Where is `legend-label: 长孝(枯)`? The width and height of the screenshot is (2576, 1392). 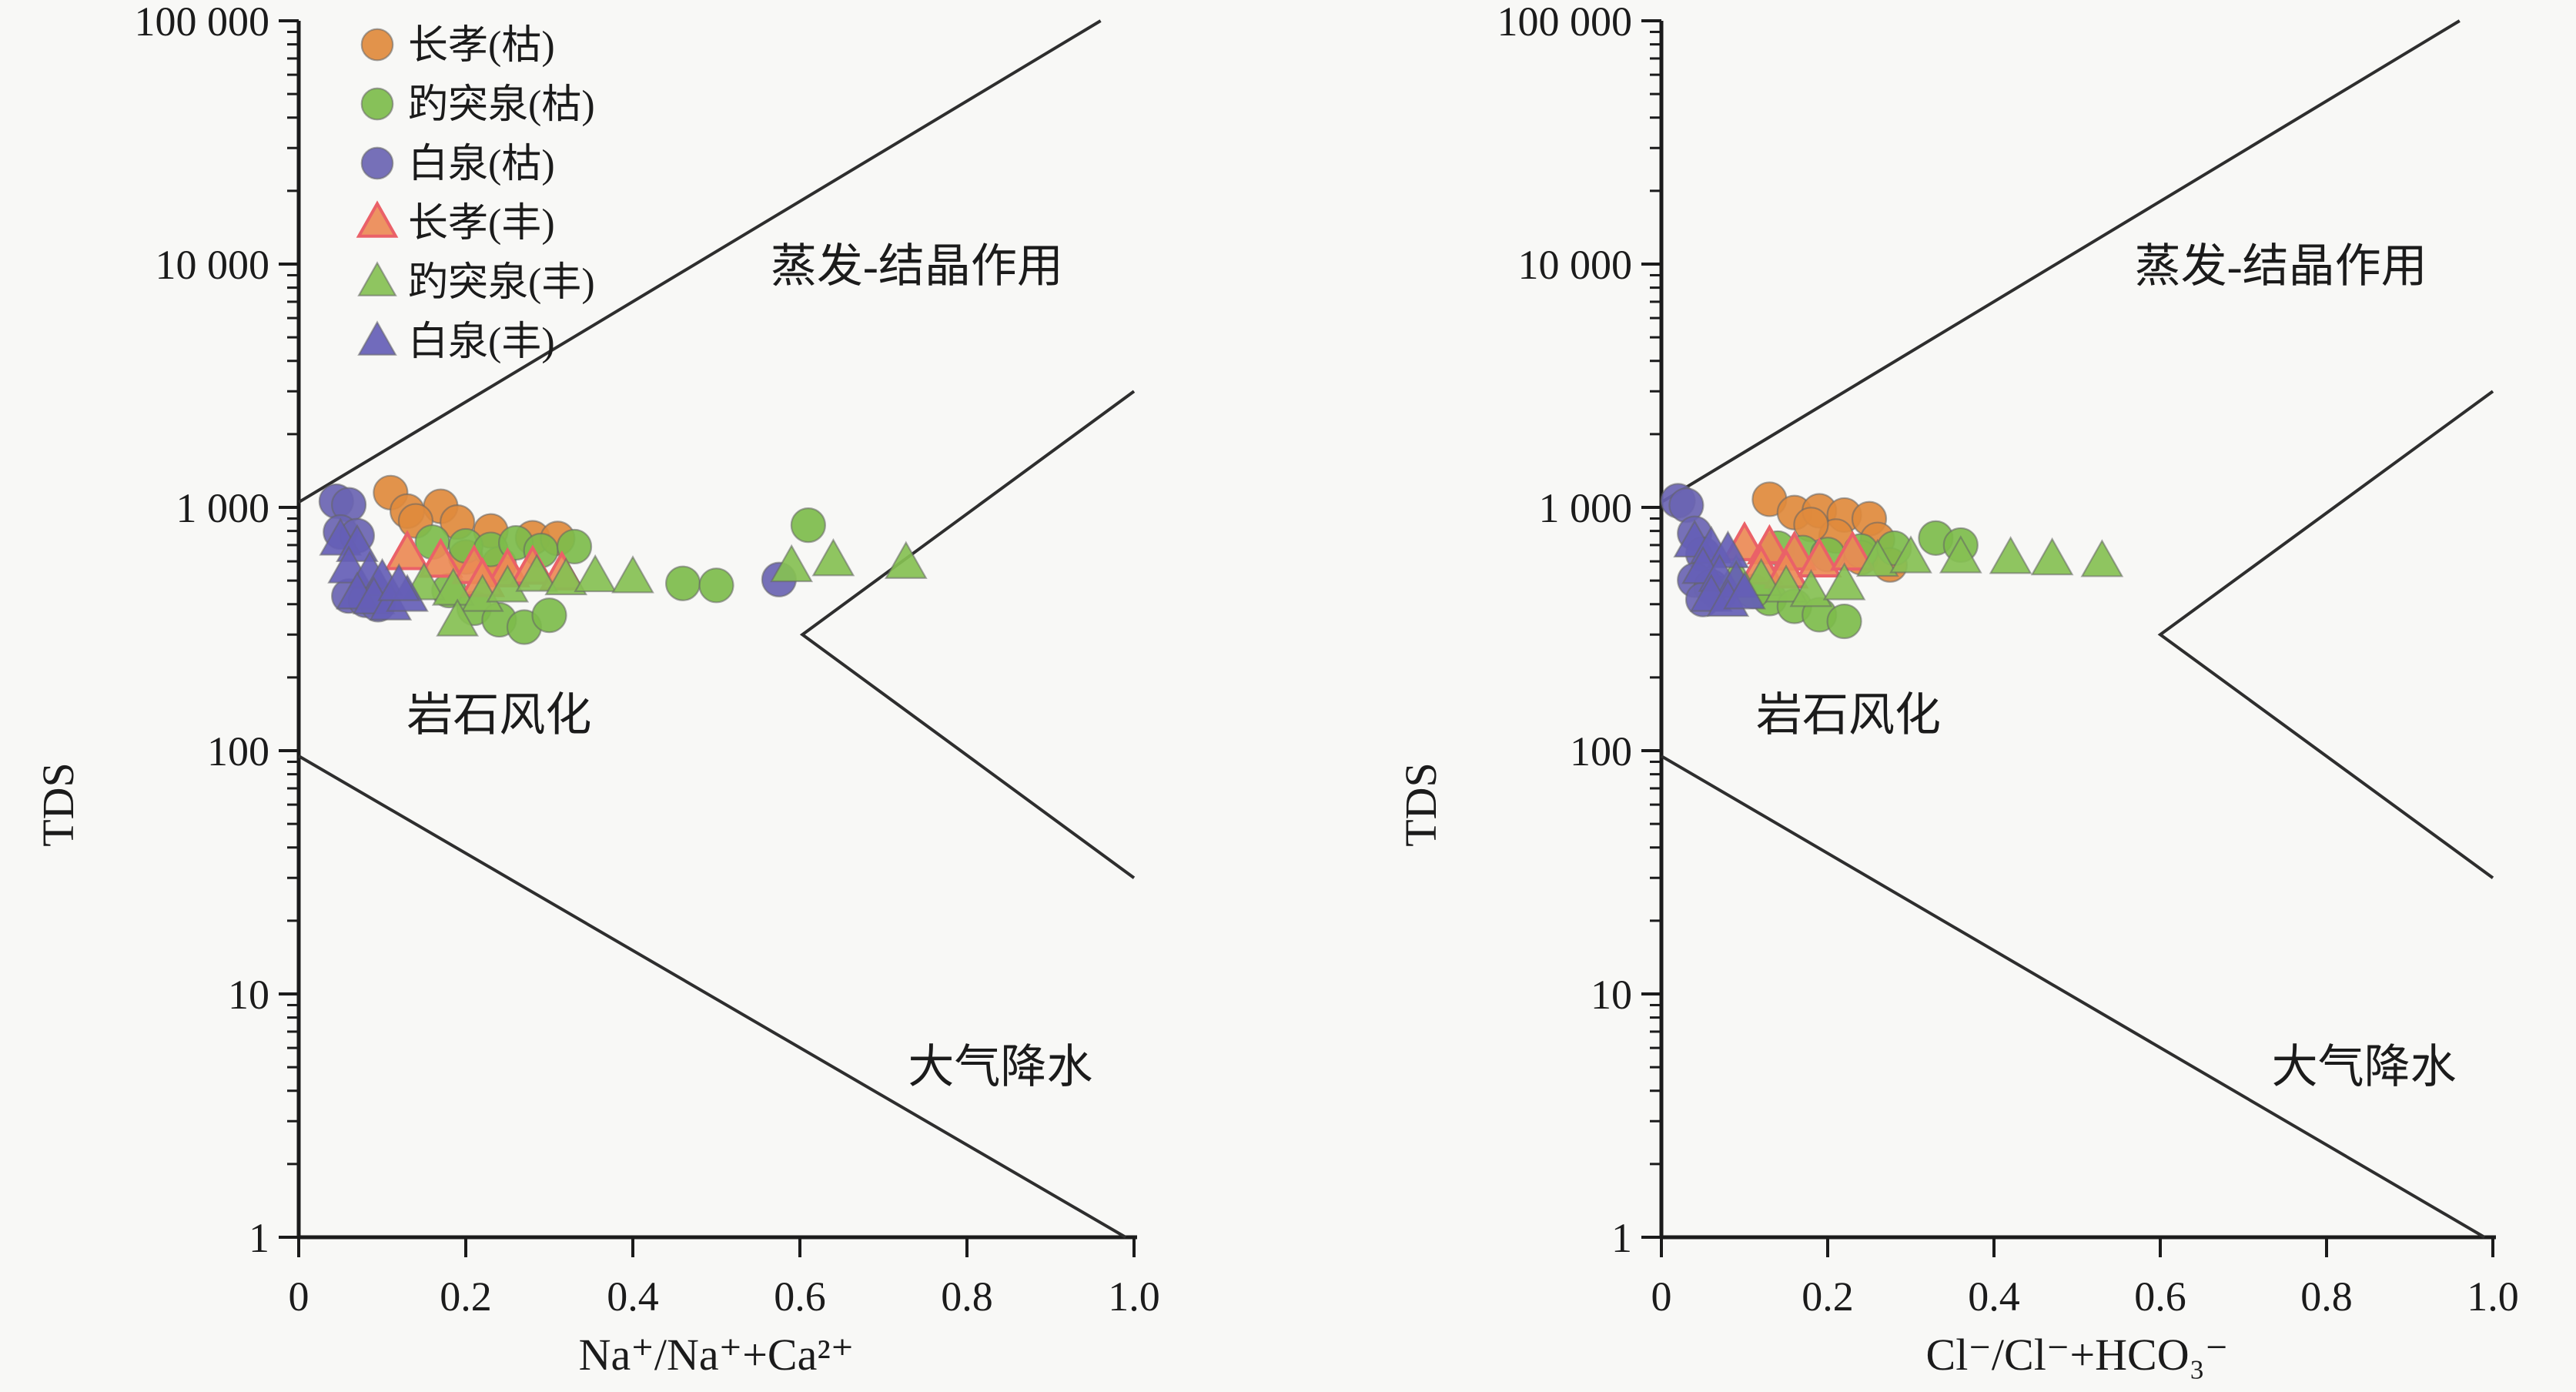
legend-label: 长孝(枯) is located at coordinates (481, 46).